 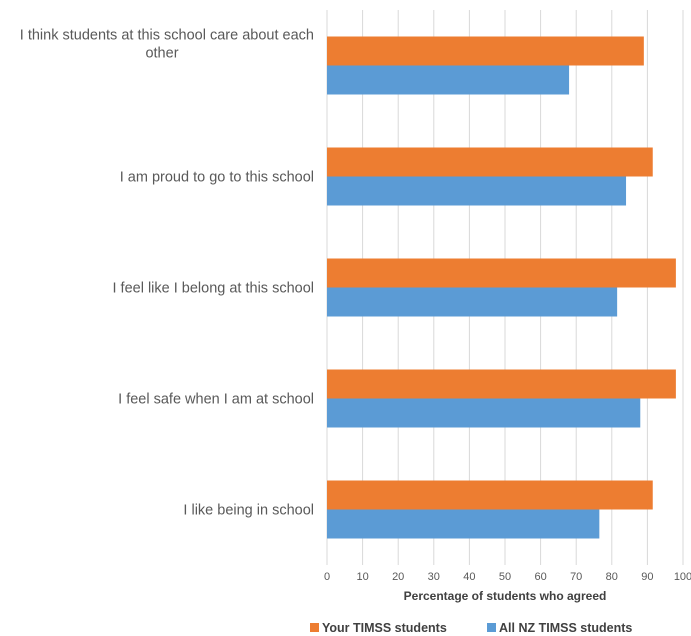 I want to click on category-label: I am proud to go to this school, so click(x=217, y=178).